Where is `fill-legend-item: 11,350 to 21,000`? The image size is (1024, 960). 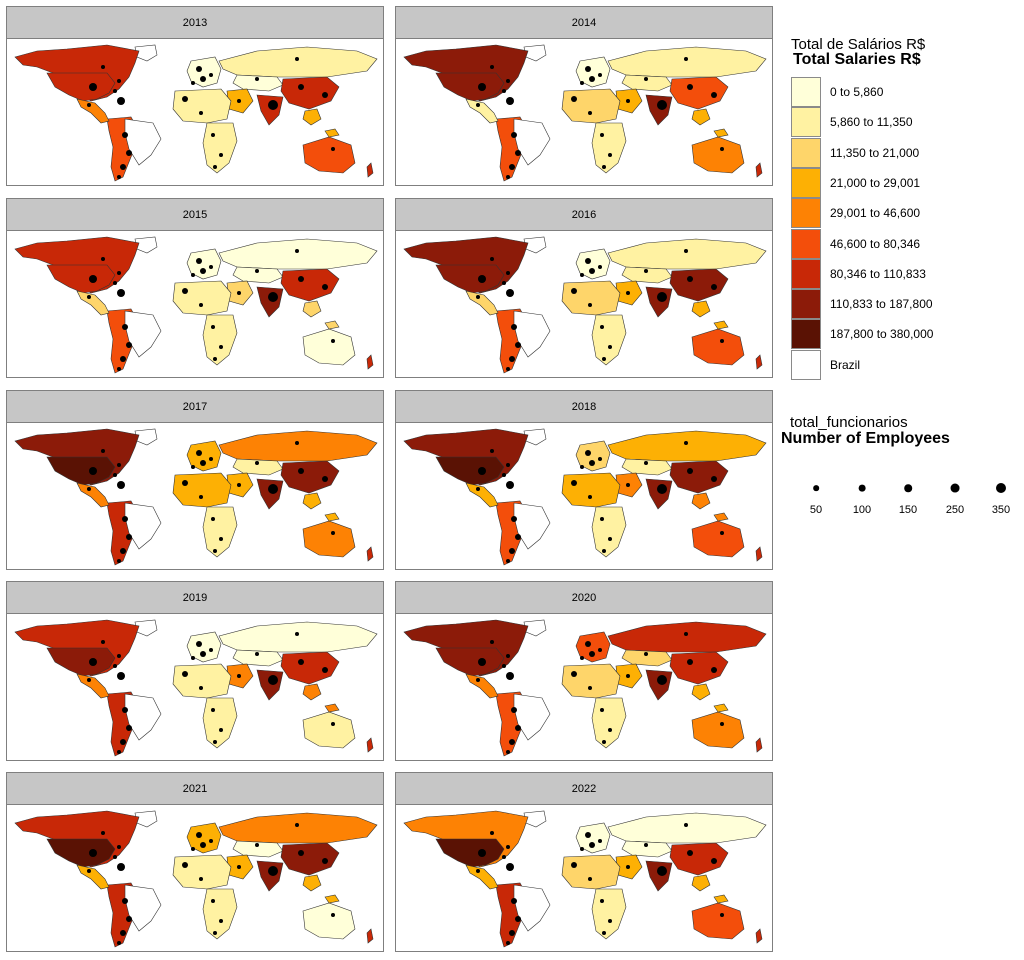
fill-legend-item: 11,350 to 21,000 is located at coordinates (855, 152).